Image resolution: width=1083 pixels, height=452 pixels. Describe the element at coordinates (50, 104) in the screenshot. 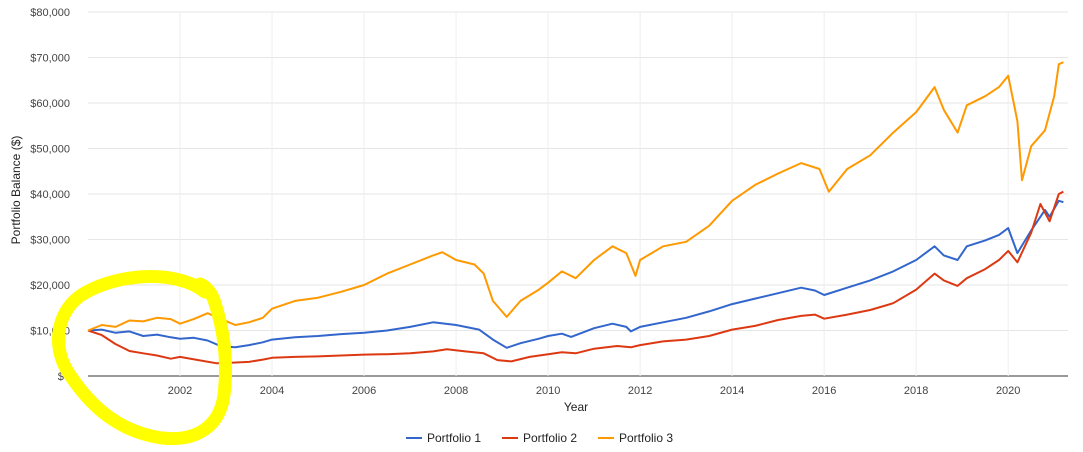

I see `y-tick-label: $60,000` at that location.